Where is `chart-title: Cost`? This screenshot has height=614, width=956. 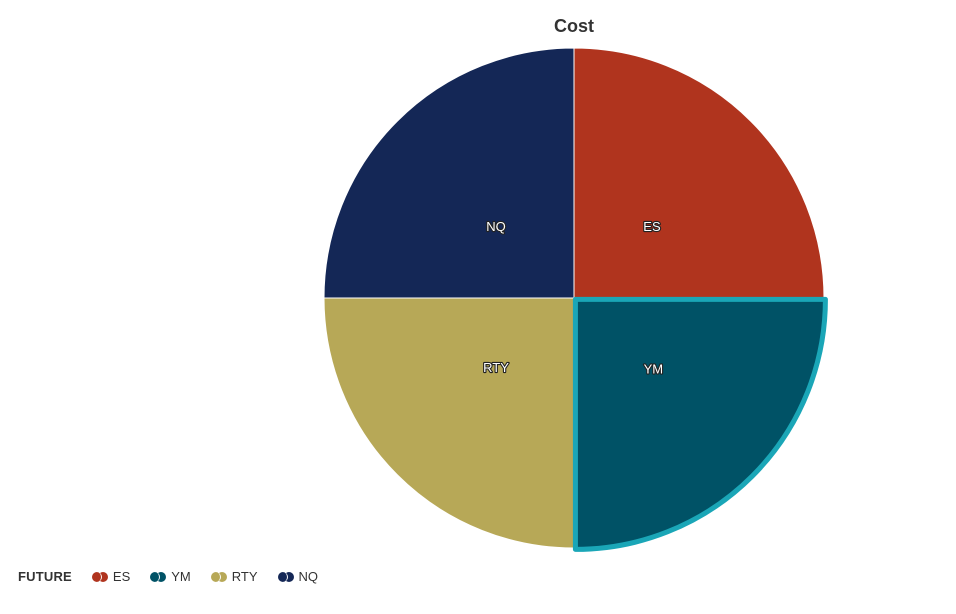 chart-title: Cost is located at coordinates (574, 26).